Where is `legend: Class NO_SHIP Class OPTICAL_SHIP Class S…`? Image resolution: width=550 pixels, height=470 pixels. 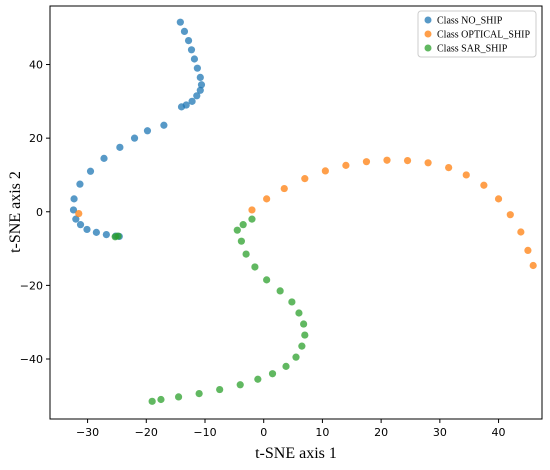 legend: Class NO_SHIP Class OPTICAL_SHIP Class S… is located at coordinates (477, 34).